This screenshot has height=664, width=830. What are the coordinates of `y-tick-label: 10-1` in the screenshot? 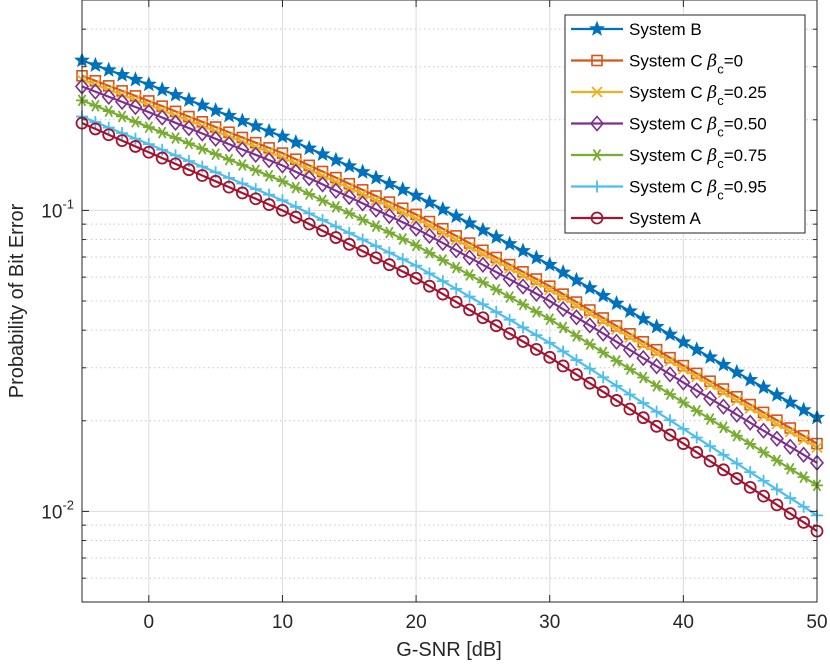 It's located at (57, 209).